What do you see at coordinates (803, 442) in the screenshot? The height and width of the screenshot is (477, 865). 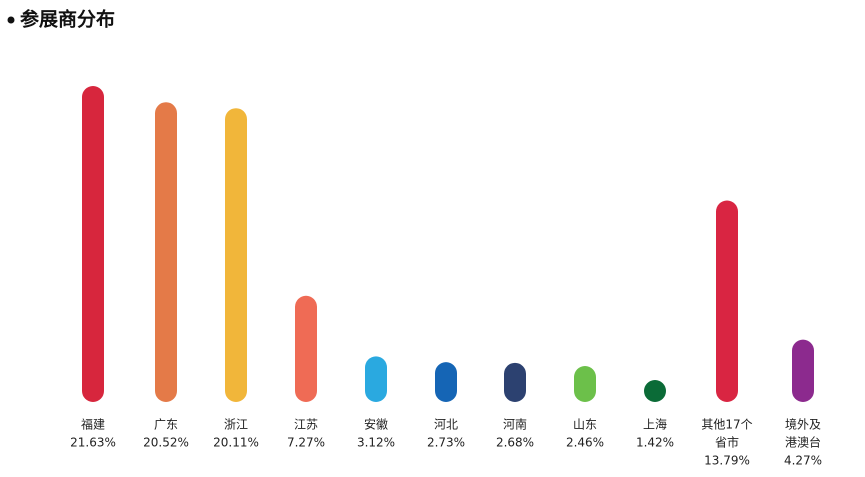 I see `x-tick-label: 港澳台` at bounding box center [803, 442].